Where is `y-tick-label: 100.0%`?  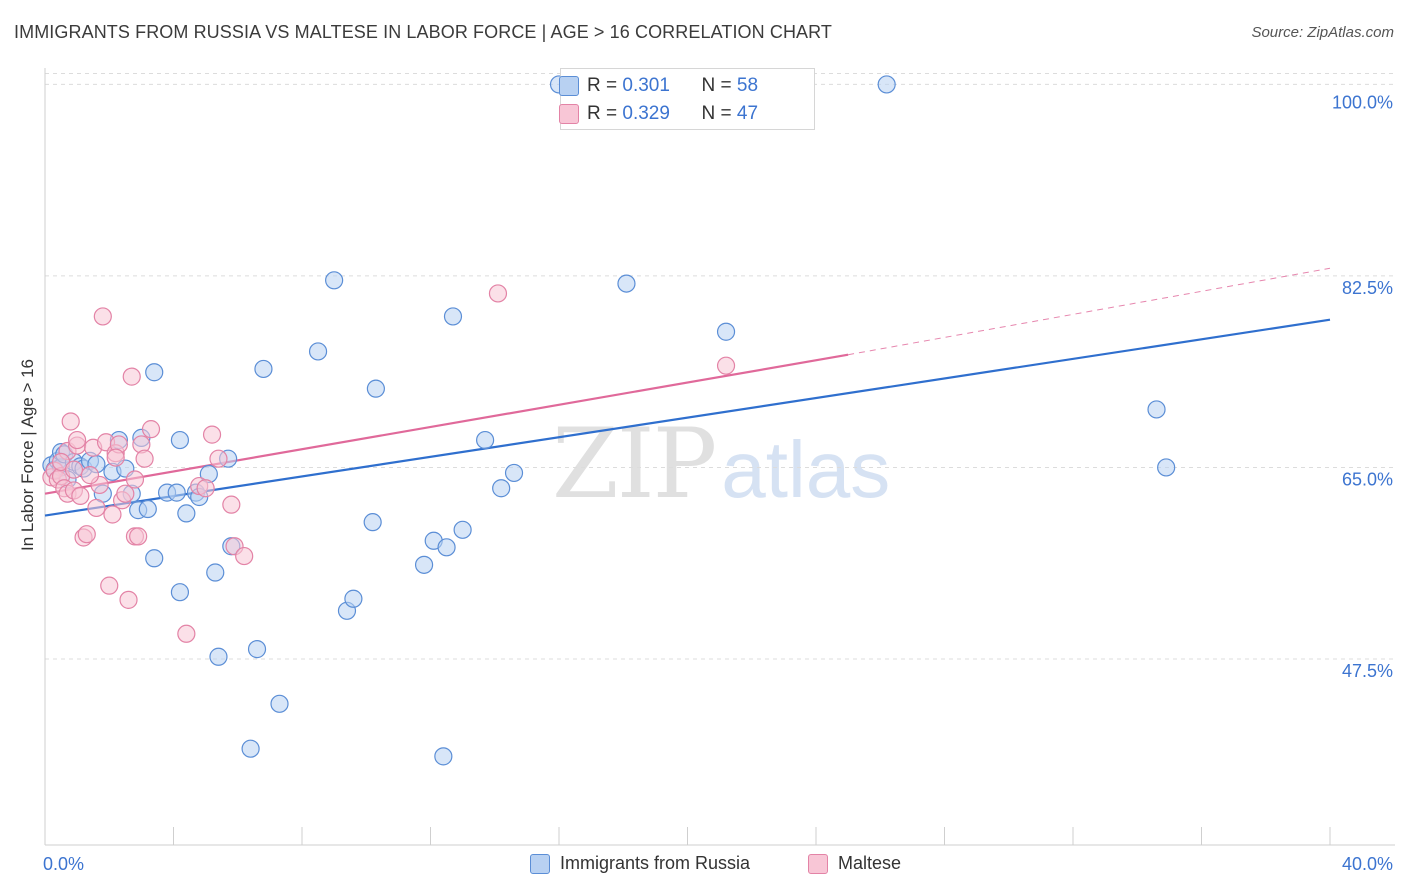
y-tick-label: 100.0% is located at coordinates (1362, 102).